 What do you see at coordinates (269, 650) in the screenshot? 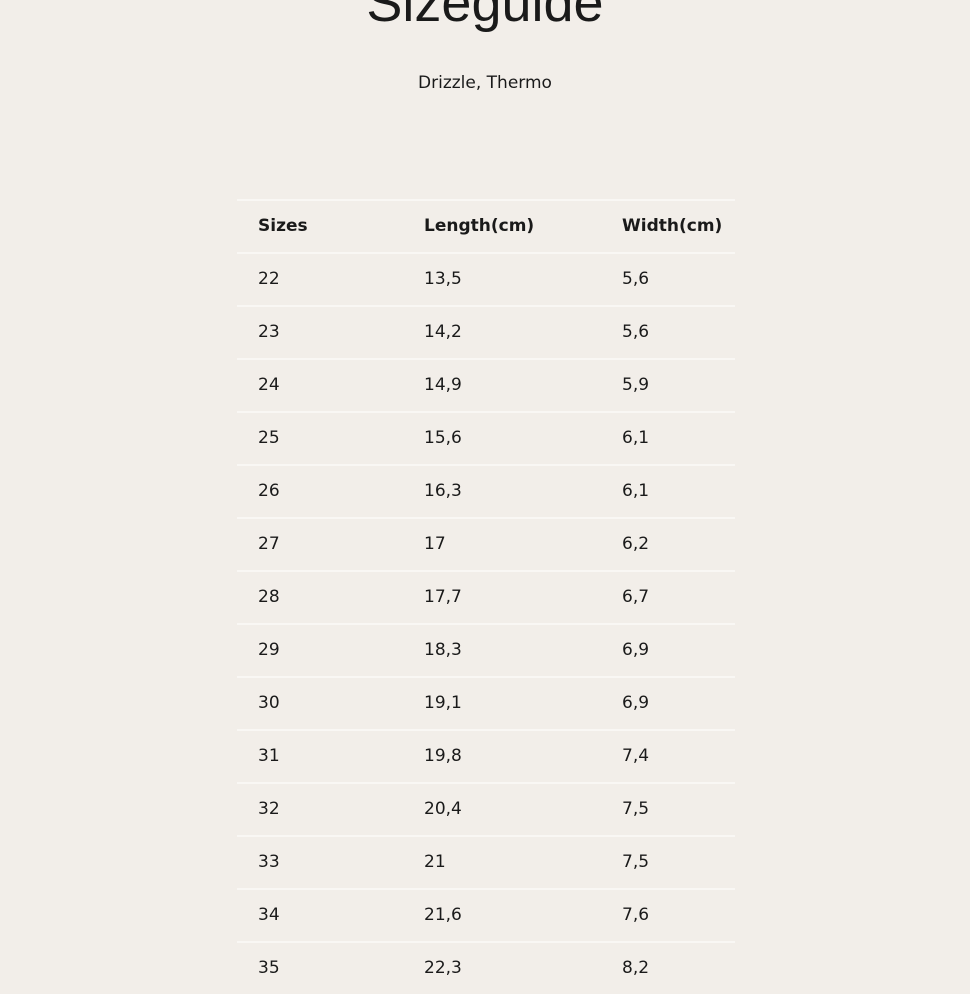
I see `table-cell: 29` at bounding box center [269, 650].